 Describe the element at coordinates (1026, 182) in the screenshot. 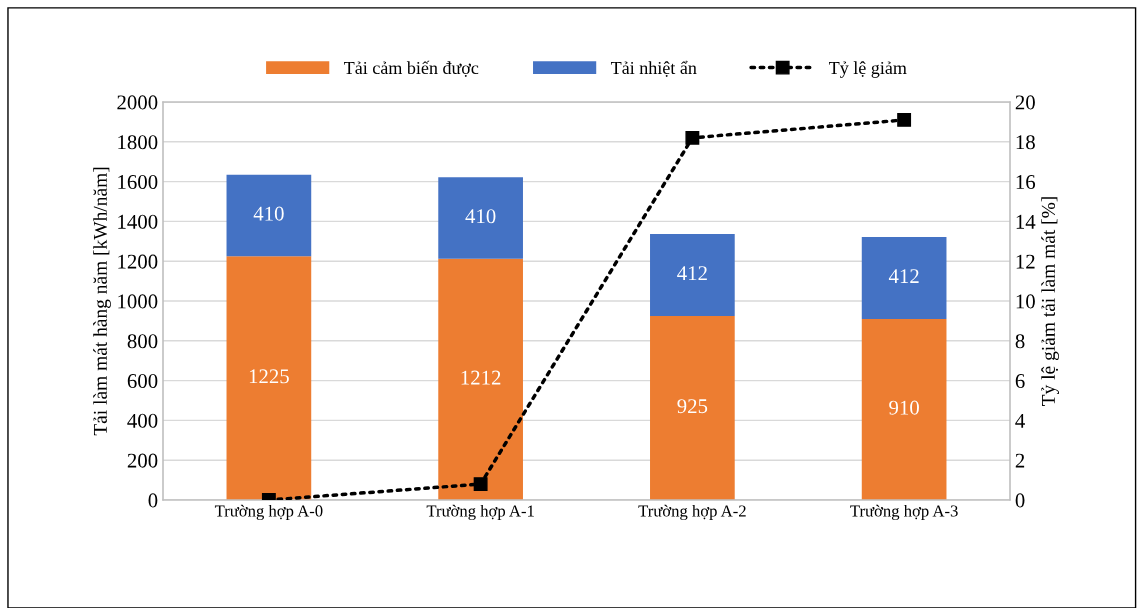

I see `y2-tick-label: 16` at that location.